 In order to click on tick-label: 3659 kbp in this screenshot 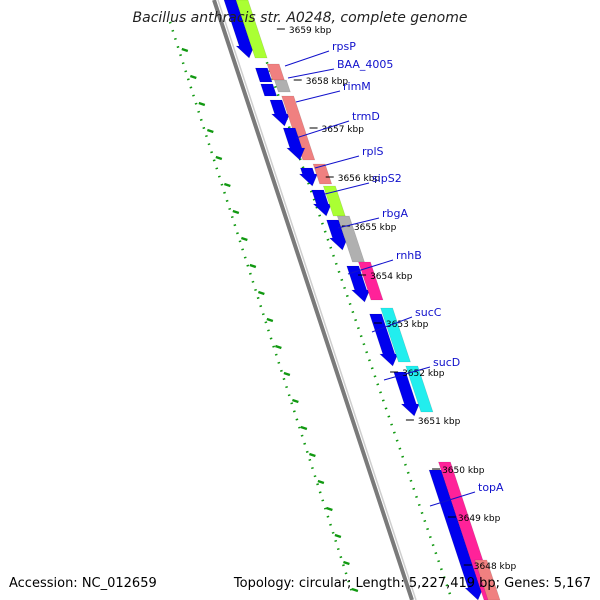, I will do `click(310, 31)`.